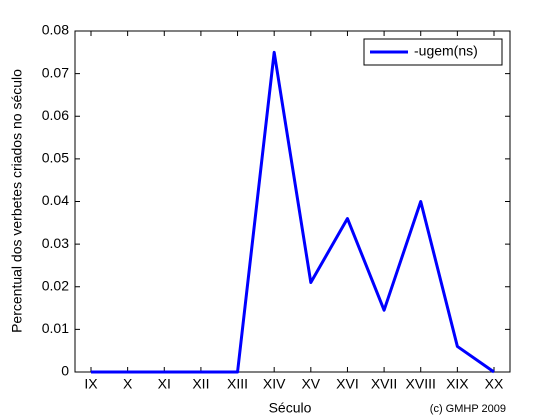 The height and width of the screenshot is (420, 560). I want to click on legend-label: -ugem(ns), so click(446, 51).